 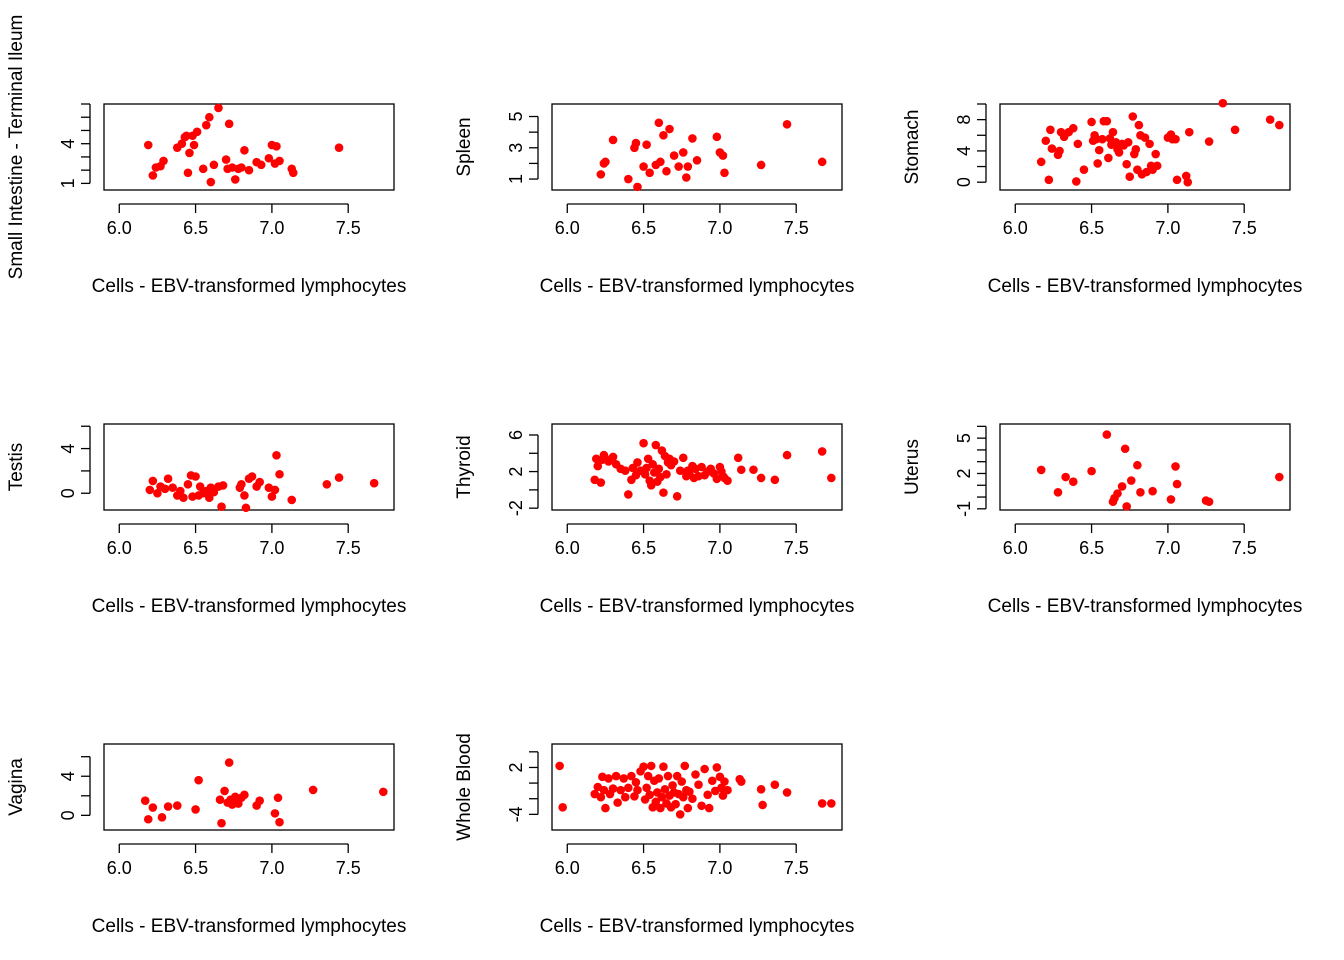 What do you see at coordinates (68, 449) in the screenshot?
I see `chart-3-y-tick-label: 4` at bounding box center [68, 449].